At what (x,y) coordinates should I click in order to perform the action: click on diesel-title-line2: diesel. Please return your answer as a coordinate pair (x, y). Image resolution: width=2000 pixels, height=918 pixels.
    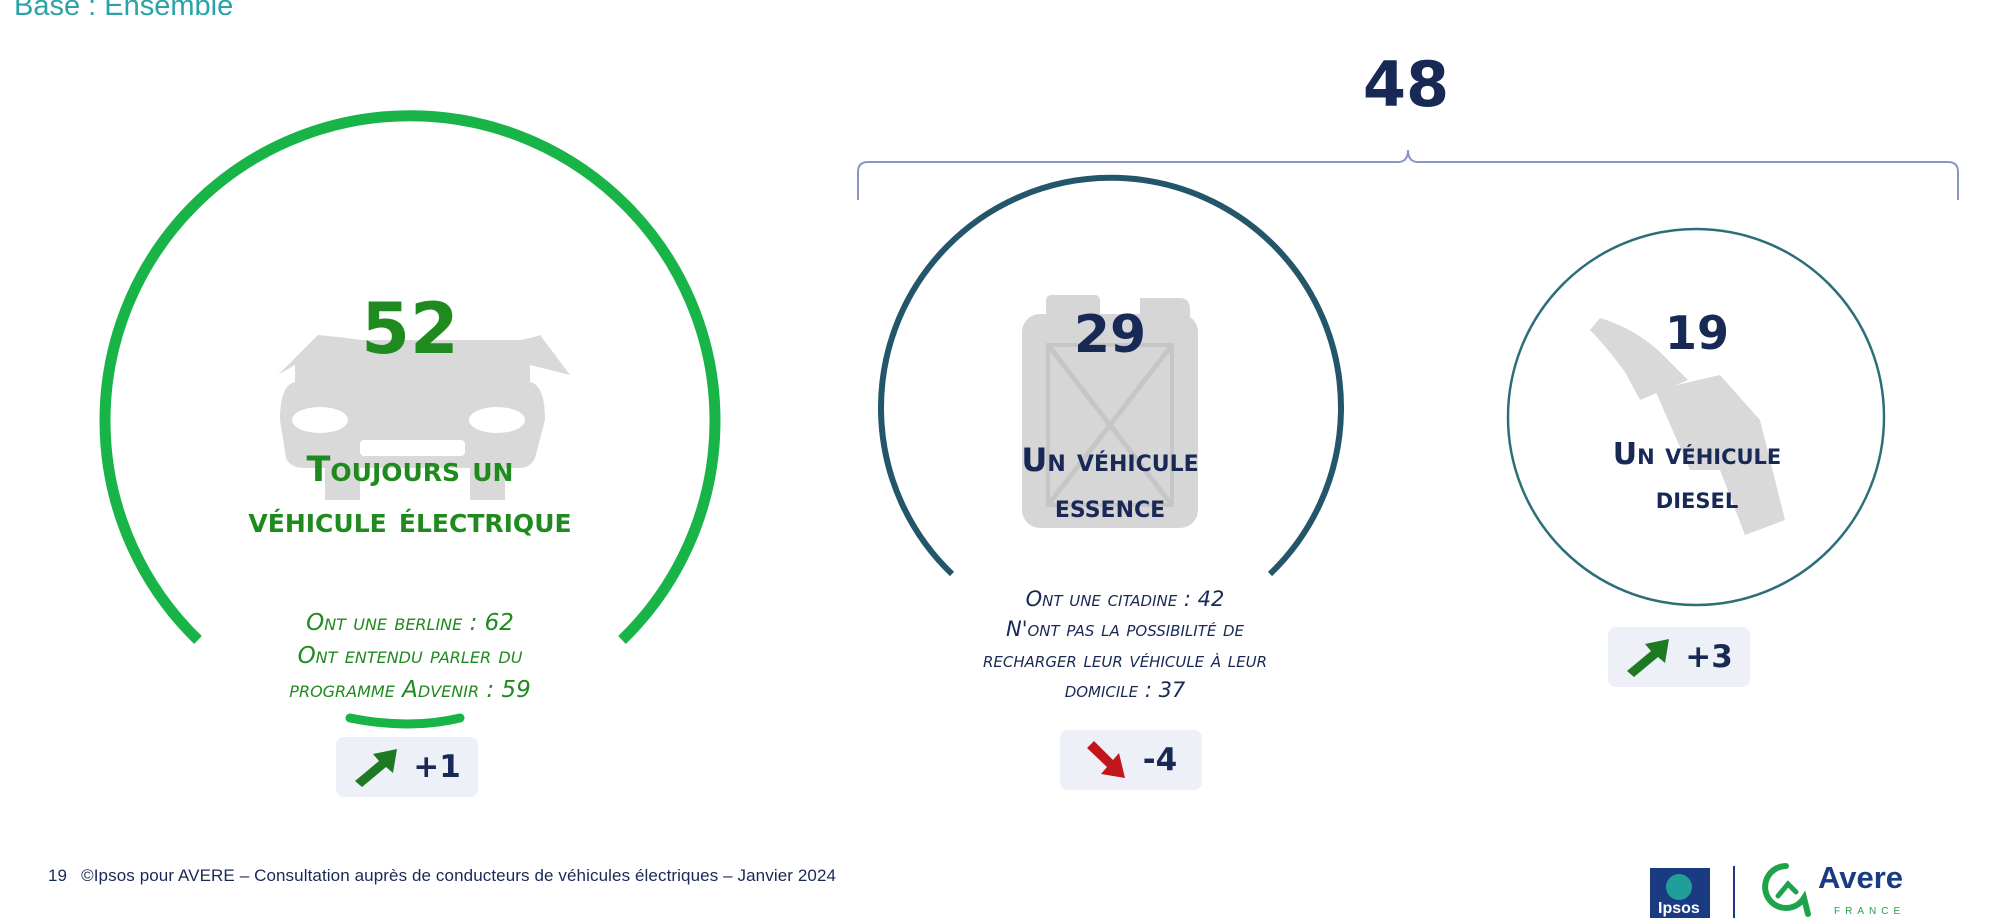
    Looking at the image, I should click on (1697, 498).